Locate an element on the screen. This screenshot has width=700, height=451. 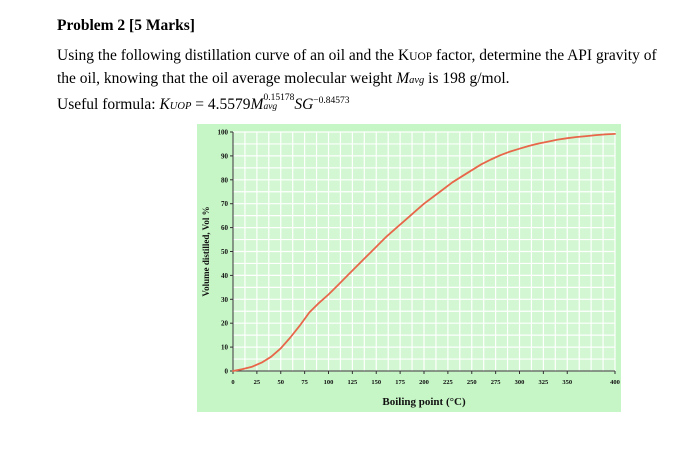
formula-m-subscript: avg is located at coordinates (270, 107).